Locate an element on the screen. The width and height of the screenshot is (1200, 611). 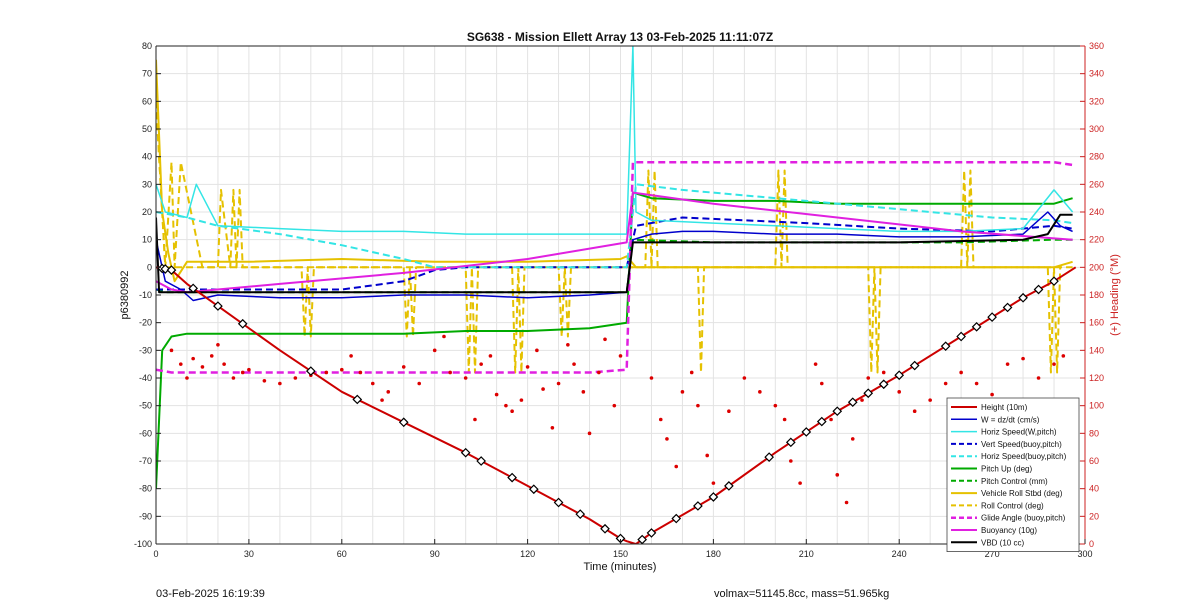
y-tick-right-label: 180 is located at coordinates (1096, 295).